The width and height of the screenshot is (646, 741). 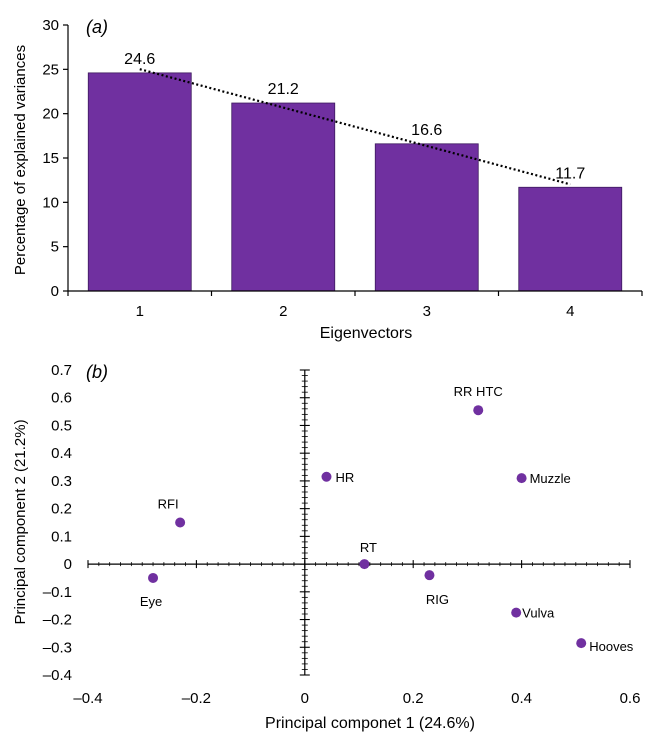 I want to click on trendline, so click(x=355, y=127).